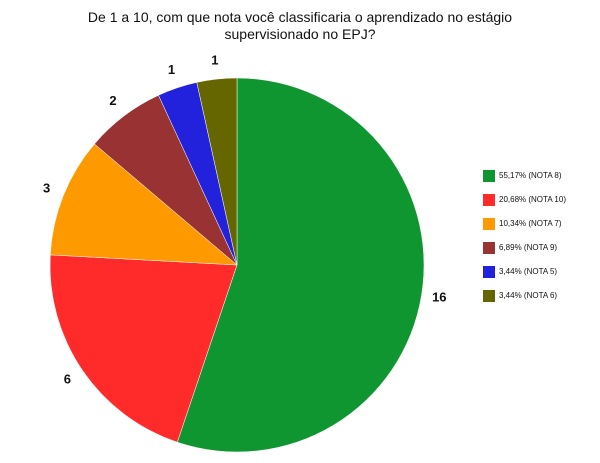 Image resolution: width=600 pixels, height=463 pixels. I want to click on legend-label: 10,34% (NOTA 7), so click(530, 223).